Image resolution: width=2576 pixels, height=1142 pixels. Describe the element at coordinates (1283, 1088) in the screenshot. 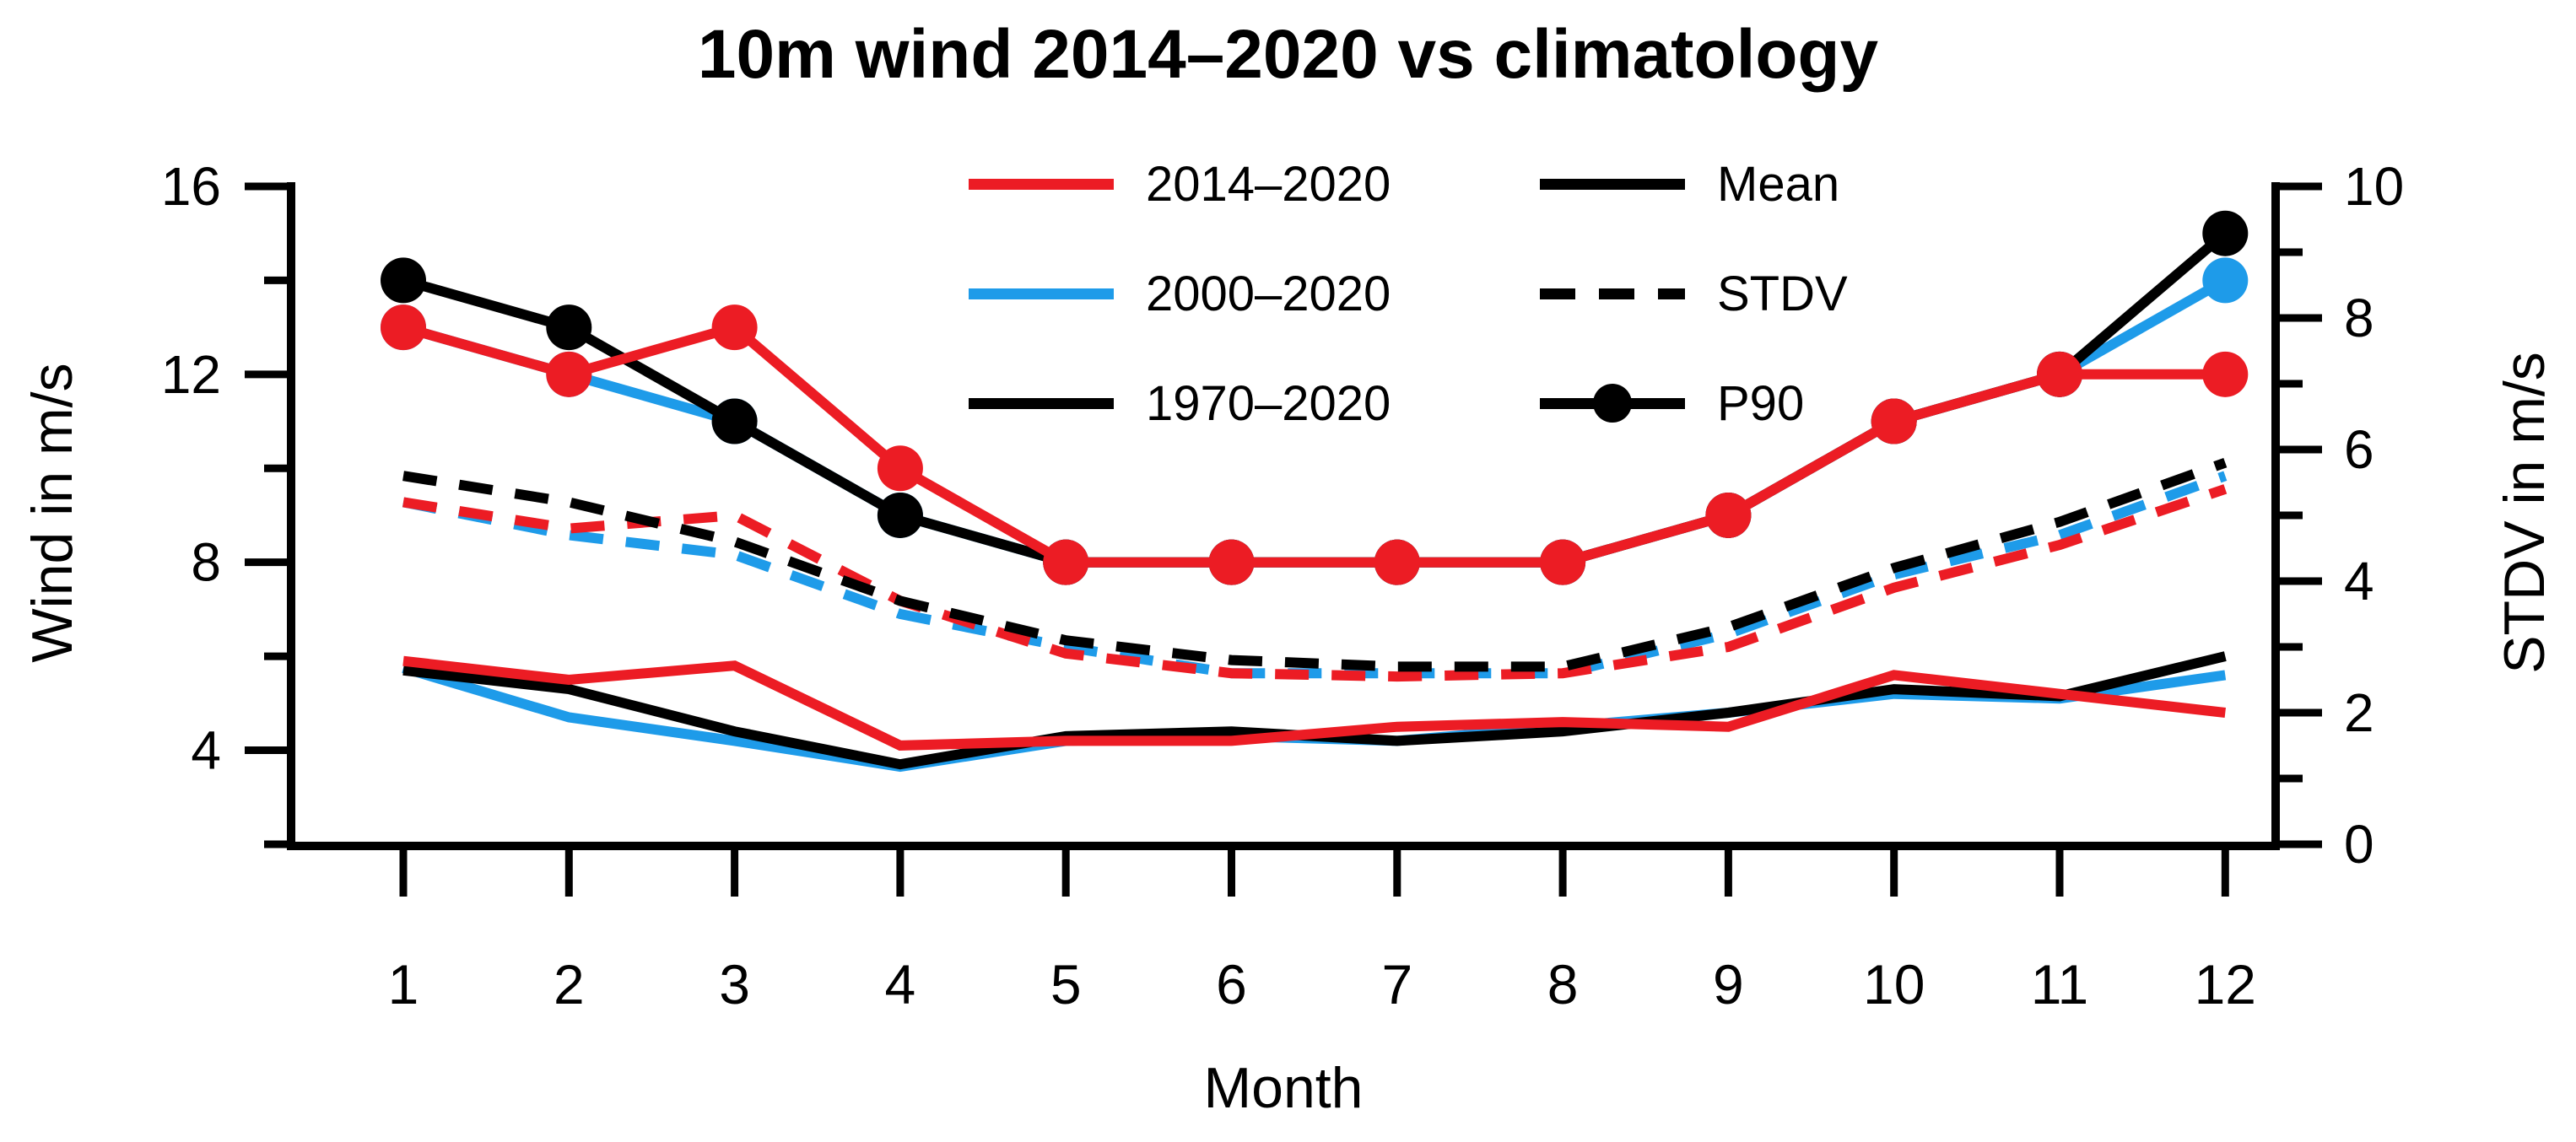

I see `x-axis-label: Month` at that location.